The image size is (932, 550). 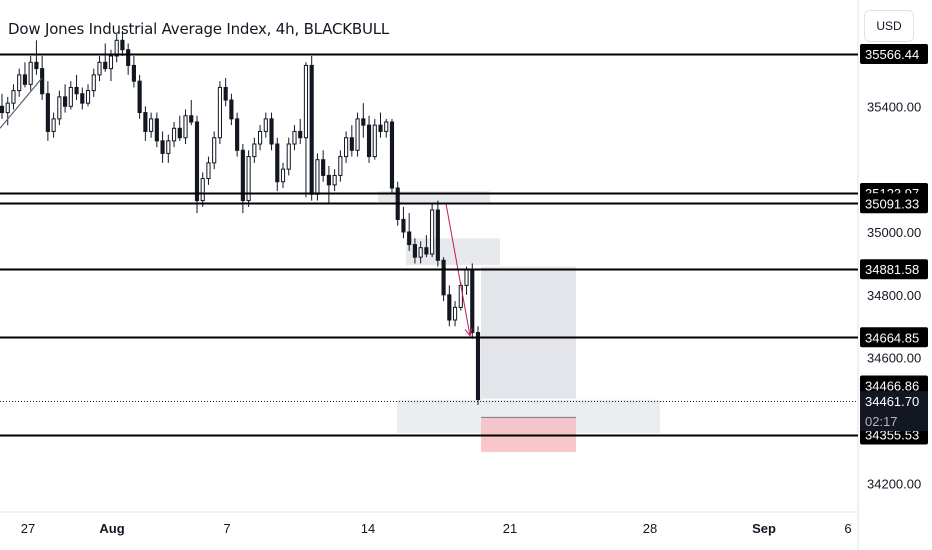 I want to click on current-price-label-box, so click(x=894, y=385).